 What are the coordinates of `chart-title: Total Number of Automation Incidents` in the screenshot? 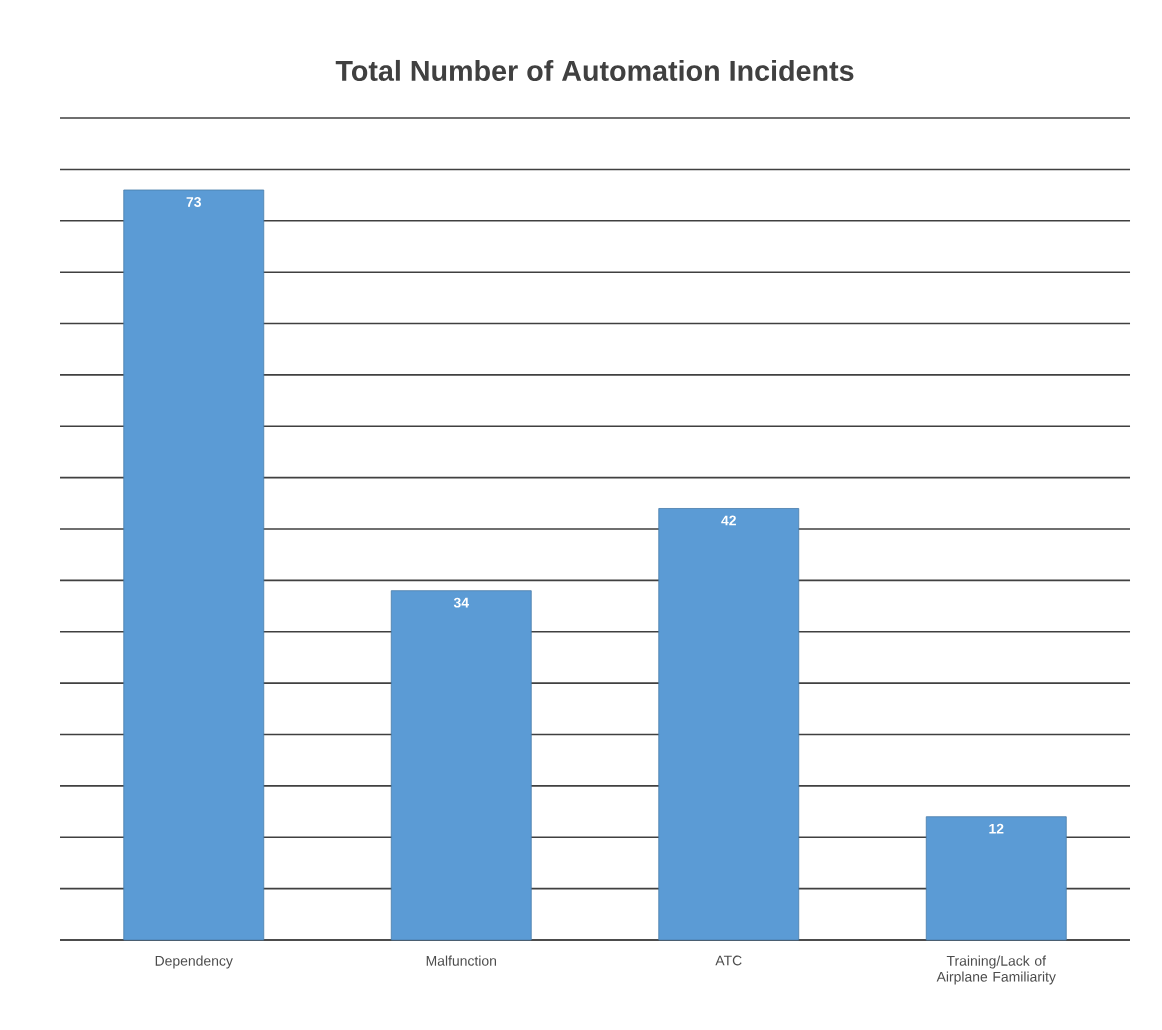 It's located at (594, 70).